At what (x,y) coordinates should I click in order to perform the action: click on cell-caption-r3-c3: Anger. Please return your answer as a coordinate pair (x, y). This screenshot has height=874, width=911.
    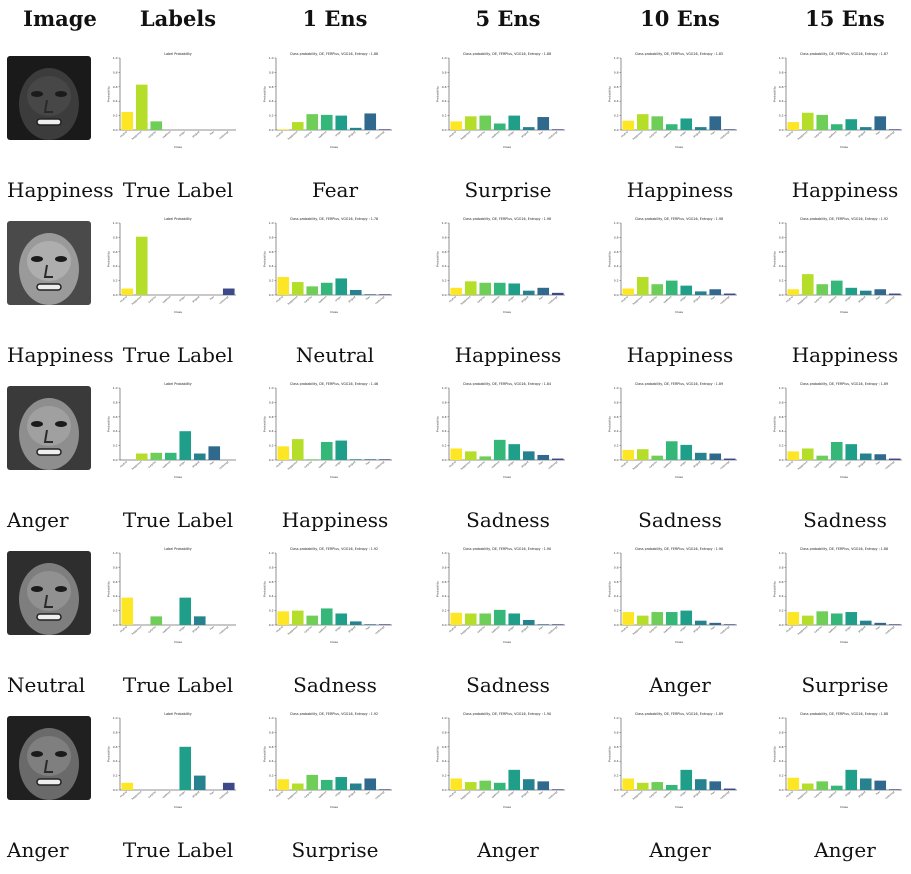
    Looking at the image, I should click on (680, 685).